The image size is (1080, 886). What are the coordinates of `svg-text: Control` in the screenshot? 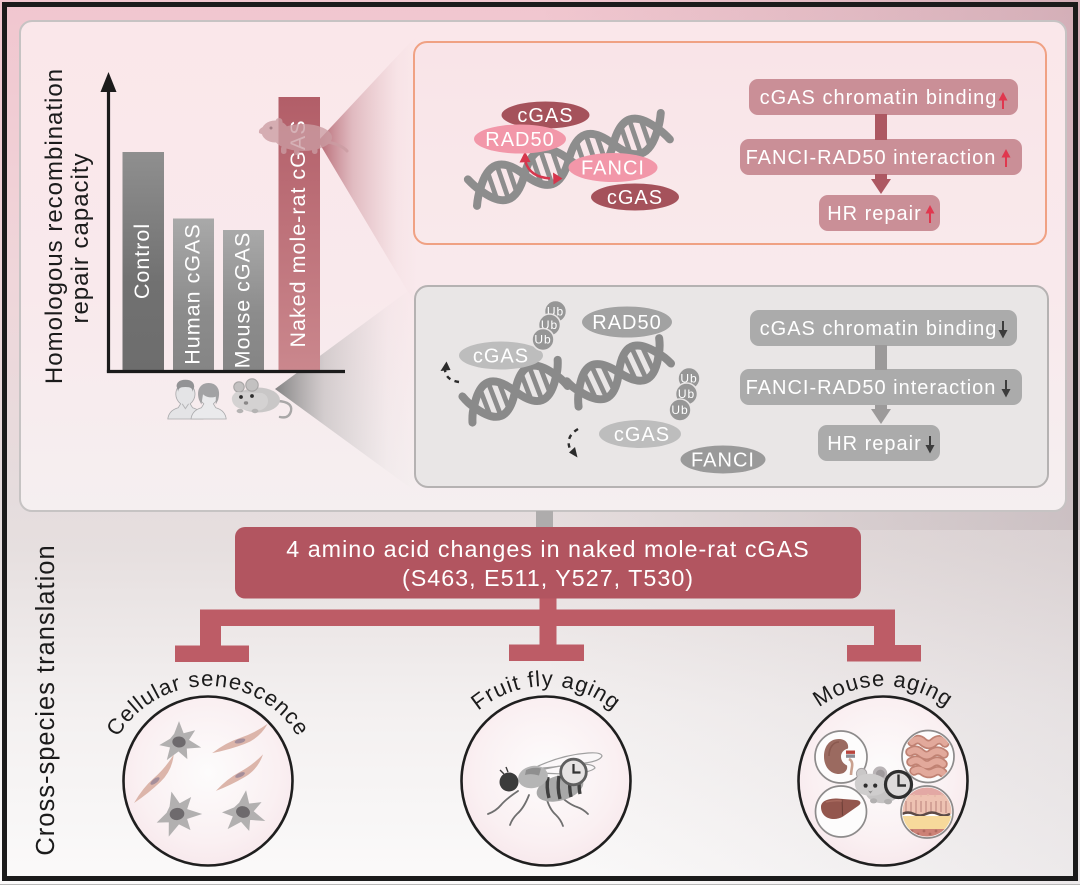 It's located at (142, 261).